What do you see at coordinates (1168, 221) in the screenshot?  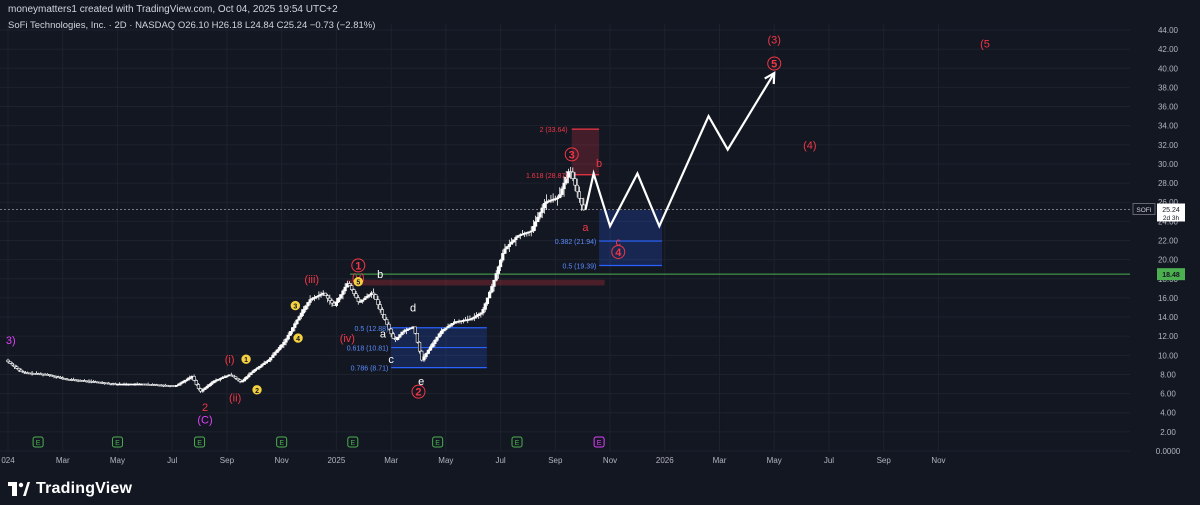 I see `price-tick-label: 24.00` at bounding box center [1168, 221].